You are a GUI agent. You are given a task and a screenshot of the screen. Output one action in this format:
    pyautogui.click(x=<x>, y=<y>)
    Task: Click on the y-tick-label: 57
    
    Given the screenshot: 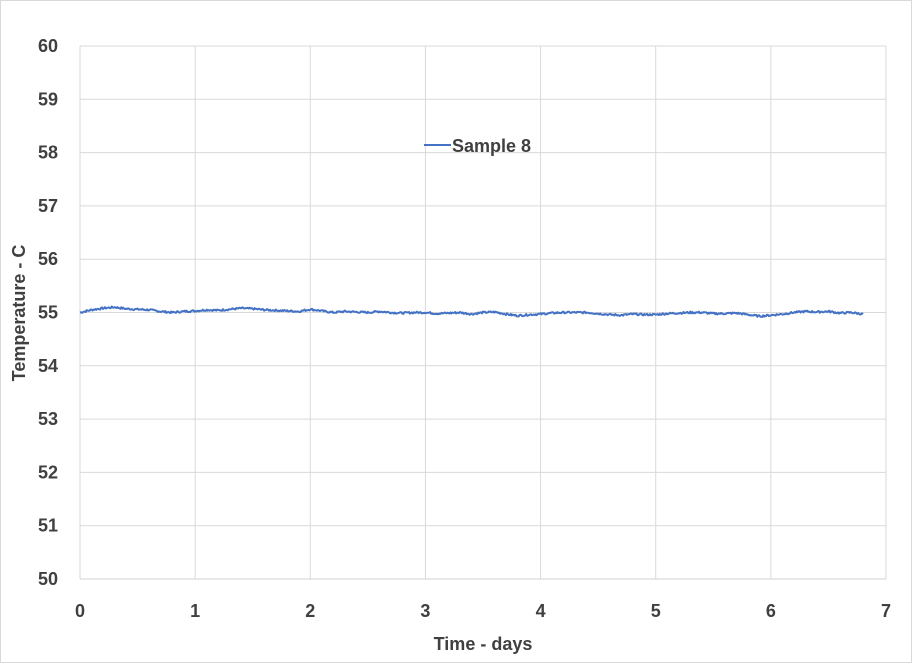 What is the action you would take?
    pyautogui.click(x=48, y=206)
    